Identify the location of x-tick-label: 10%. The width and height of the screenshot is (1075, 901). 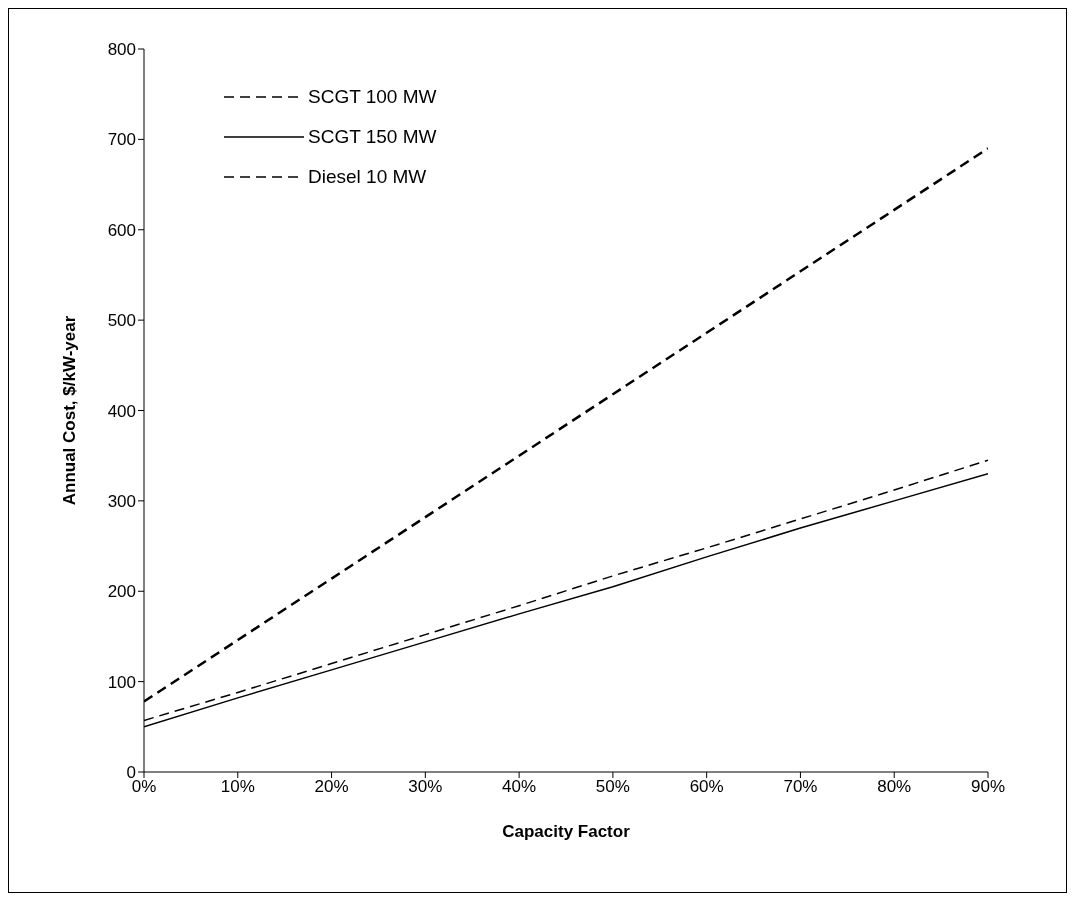
(237, 787).